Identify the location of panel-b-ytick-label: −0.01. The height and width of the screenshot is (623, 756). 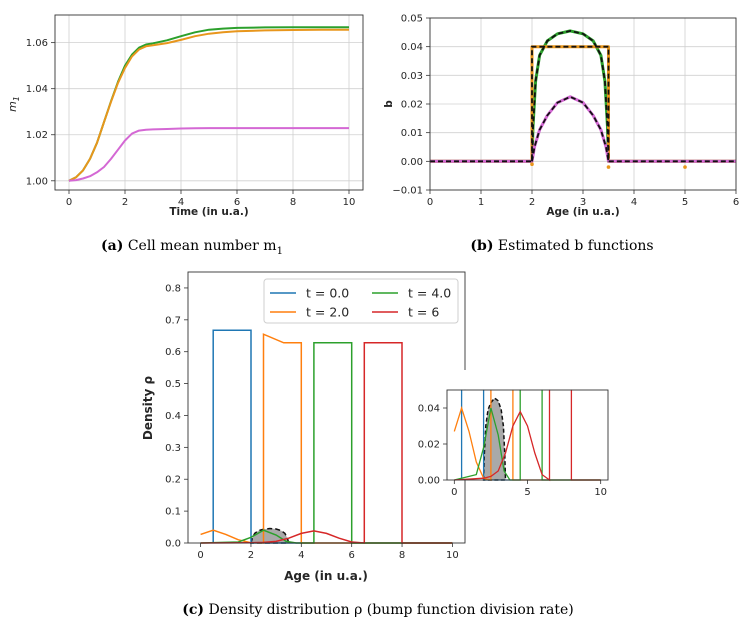
(407, 191).